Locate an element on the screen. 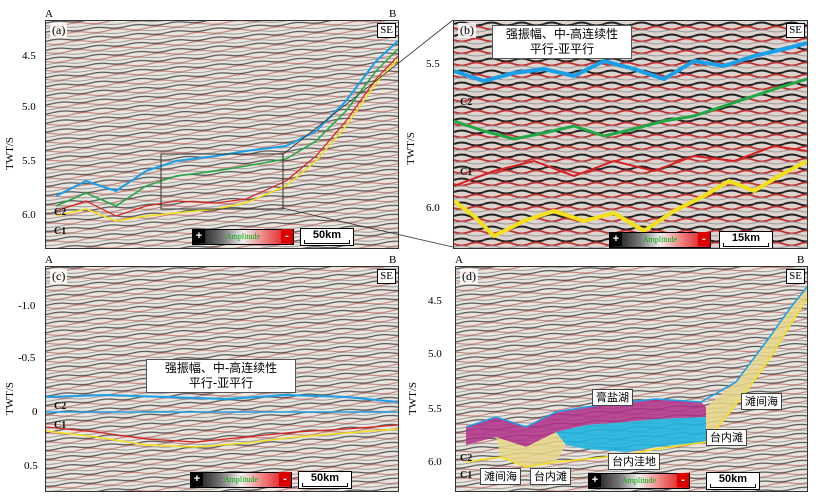 The height and width of the screenshot is (500, 823). panel-c-yellow-horizon is located at coordinates (222, 438).